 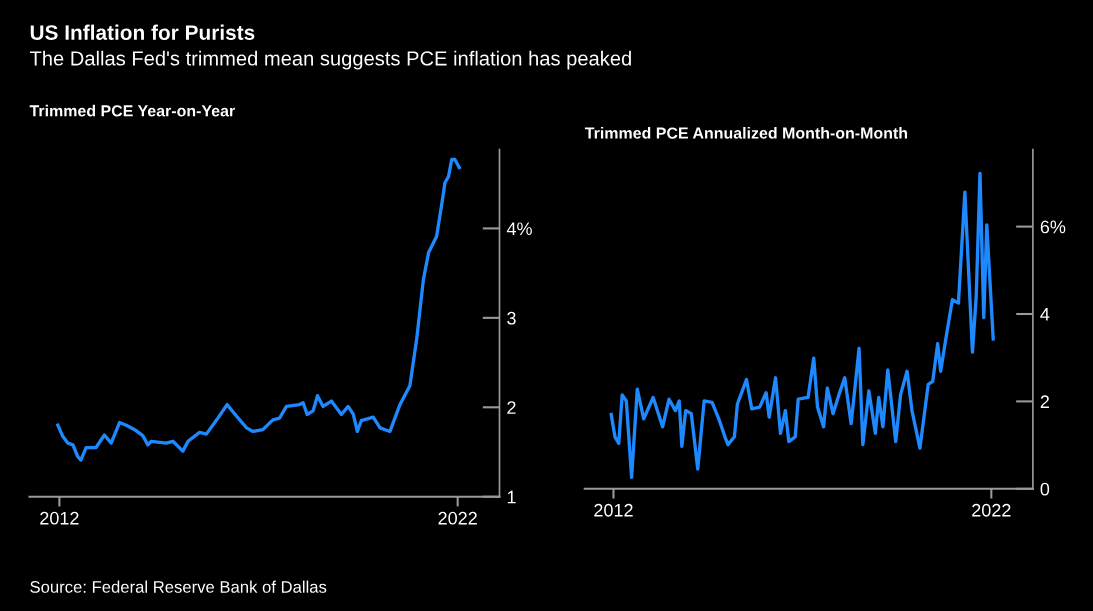 What do you see at coordinates (1045, 489) in the screenshot?
I see `y-tick-label: 0` at bounding box center [1045, 489].